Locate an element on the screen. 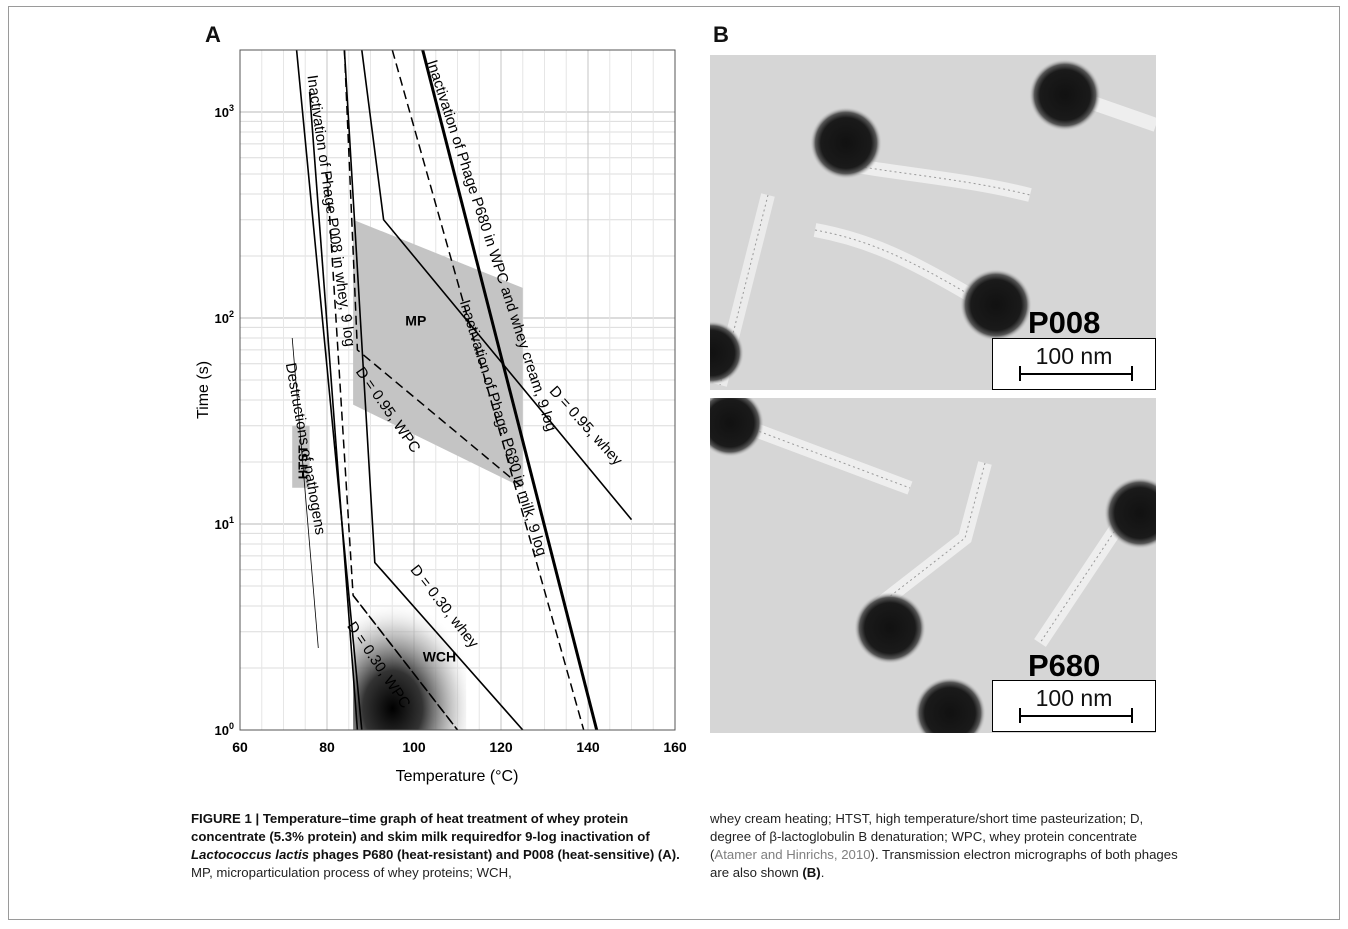 The width and height of the screenshot is (1348, 929). x-tick-label: 140 is located at coordinates (588, 747).